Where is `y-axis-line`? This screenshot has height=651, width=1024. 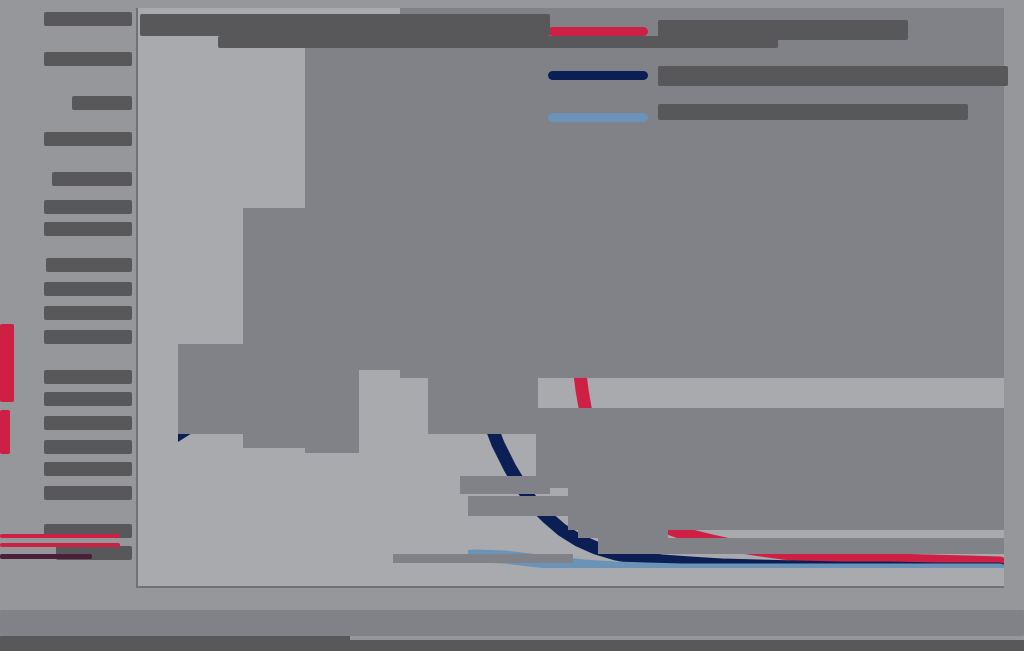
y-axis-line is located at coordinates (137, 298).